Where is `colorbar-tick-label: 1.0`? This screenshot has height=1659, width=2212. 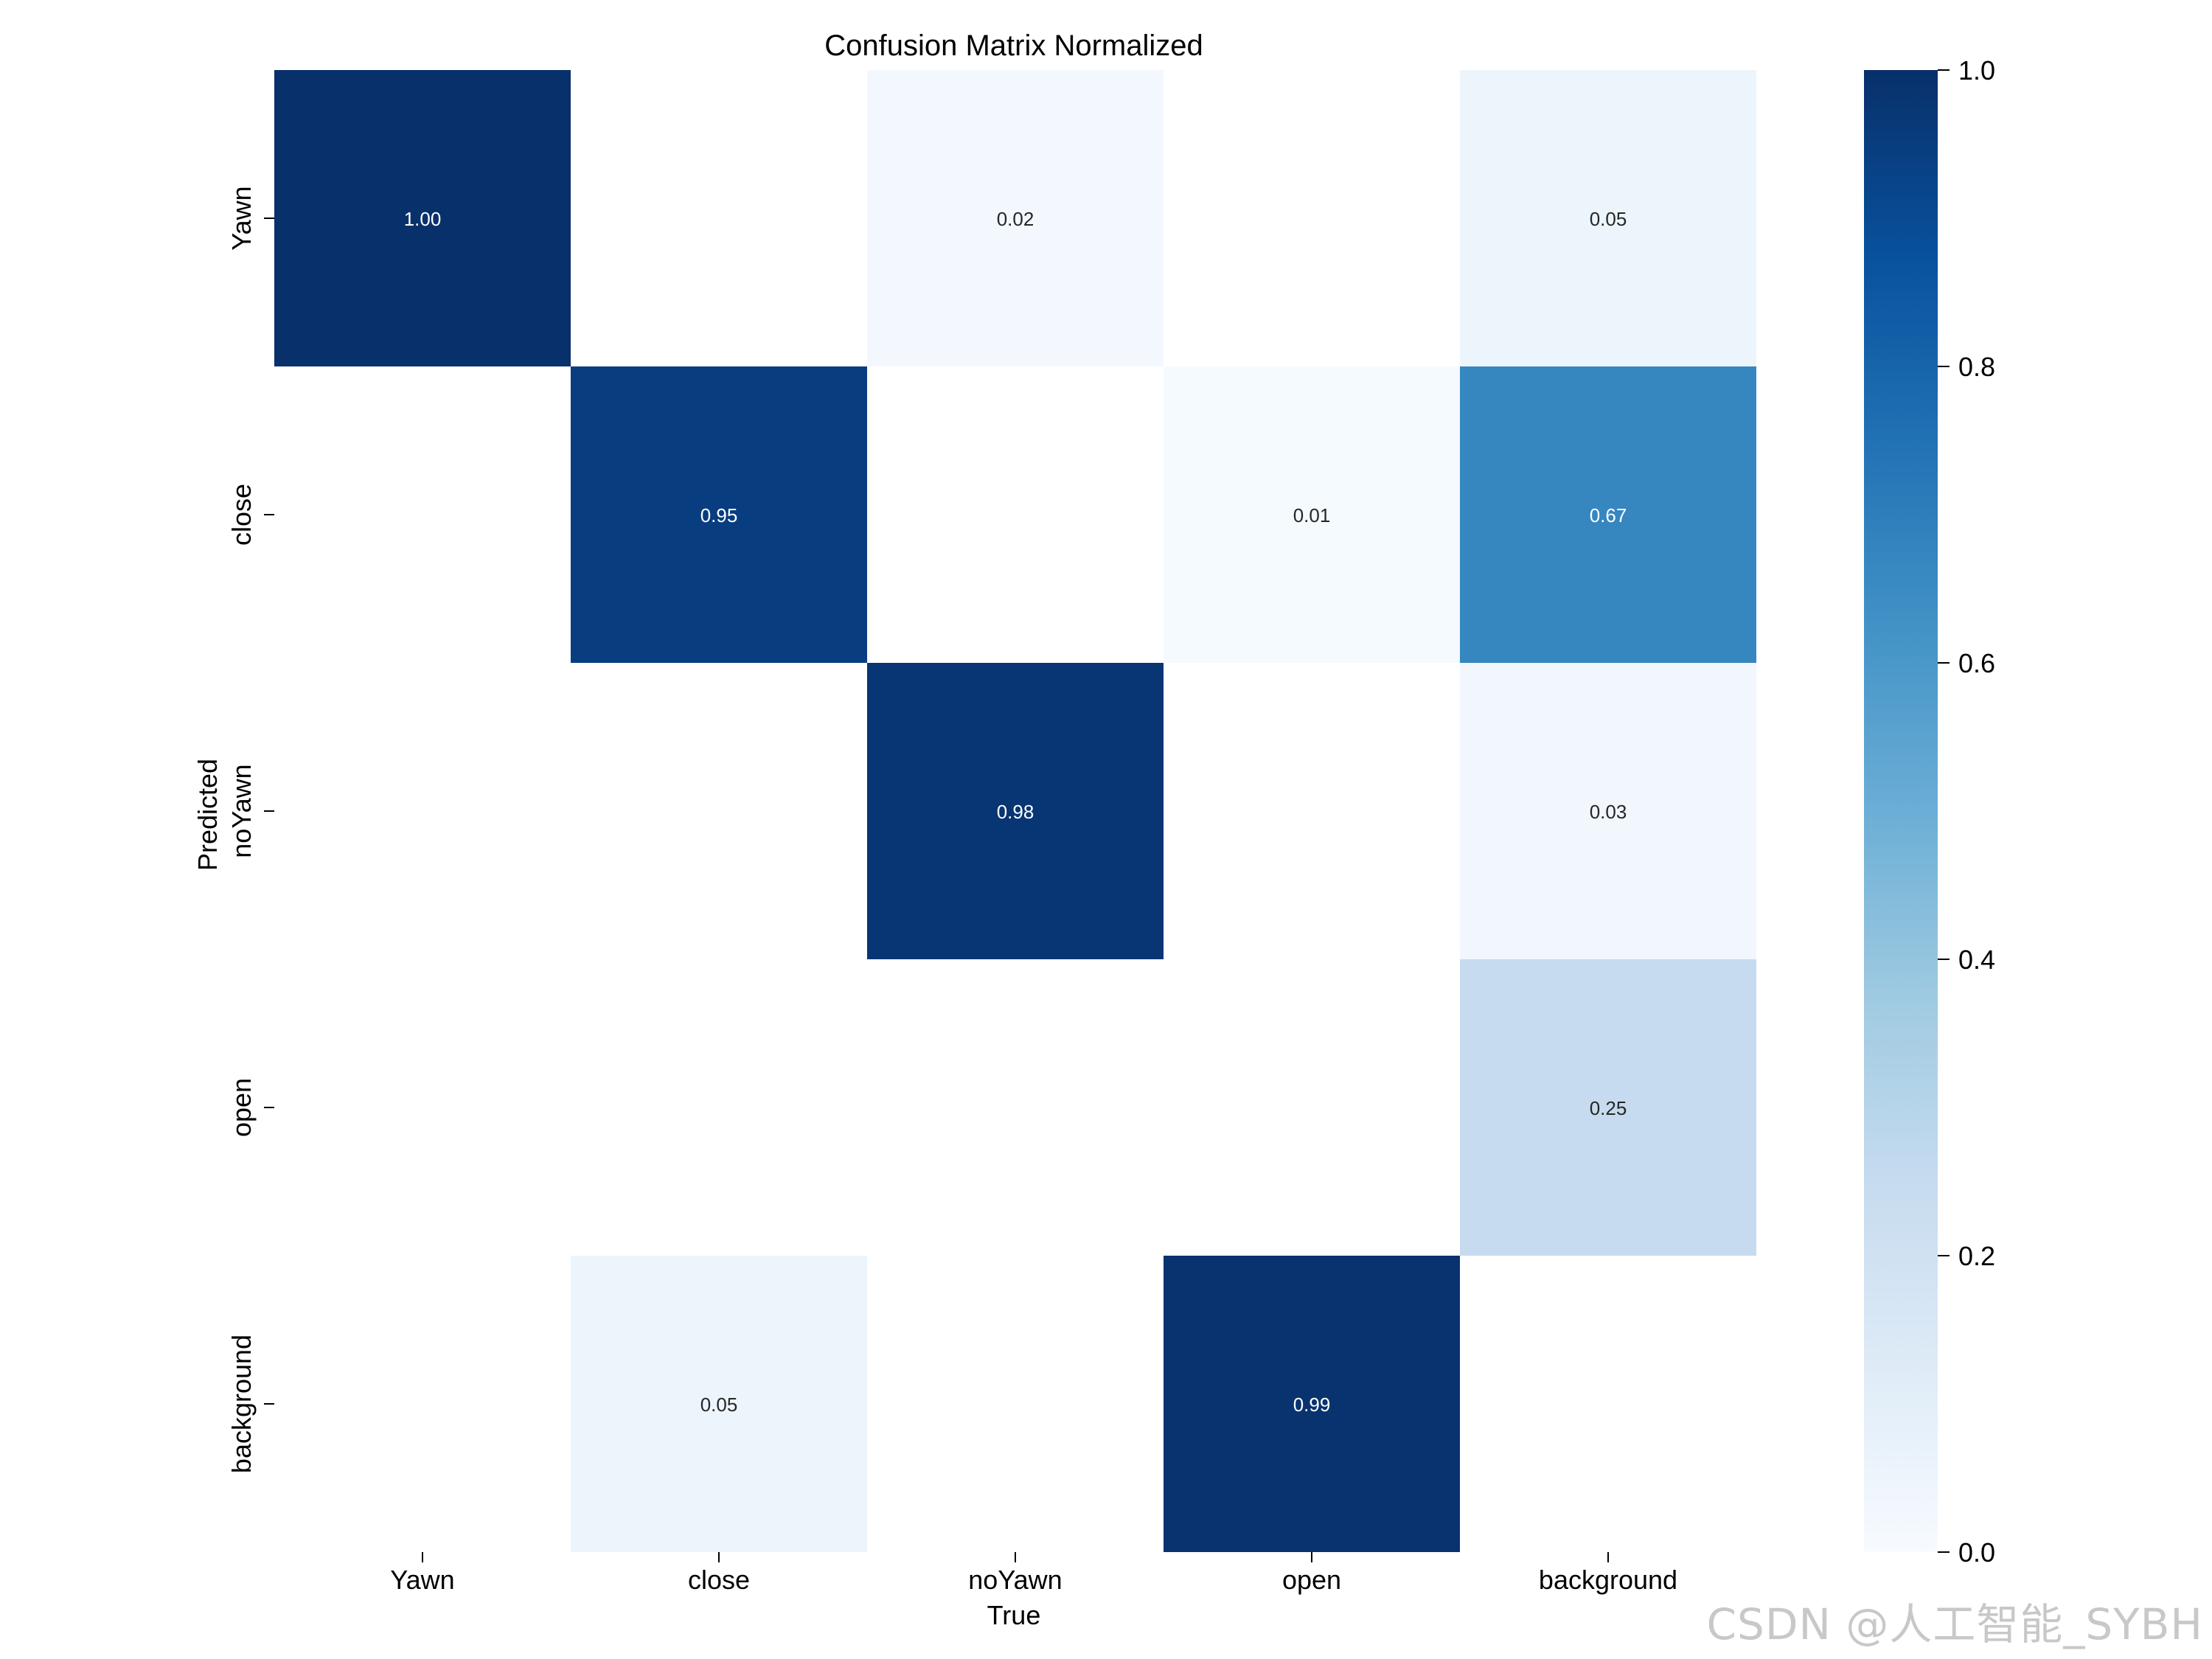 colorbar-tick-label: 1.0 is located at coordinates (1976, 70).